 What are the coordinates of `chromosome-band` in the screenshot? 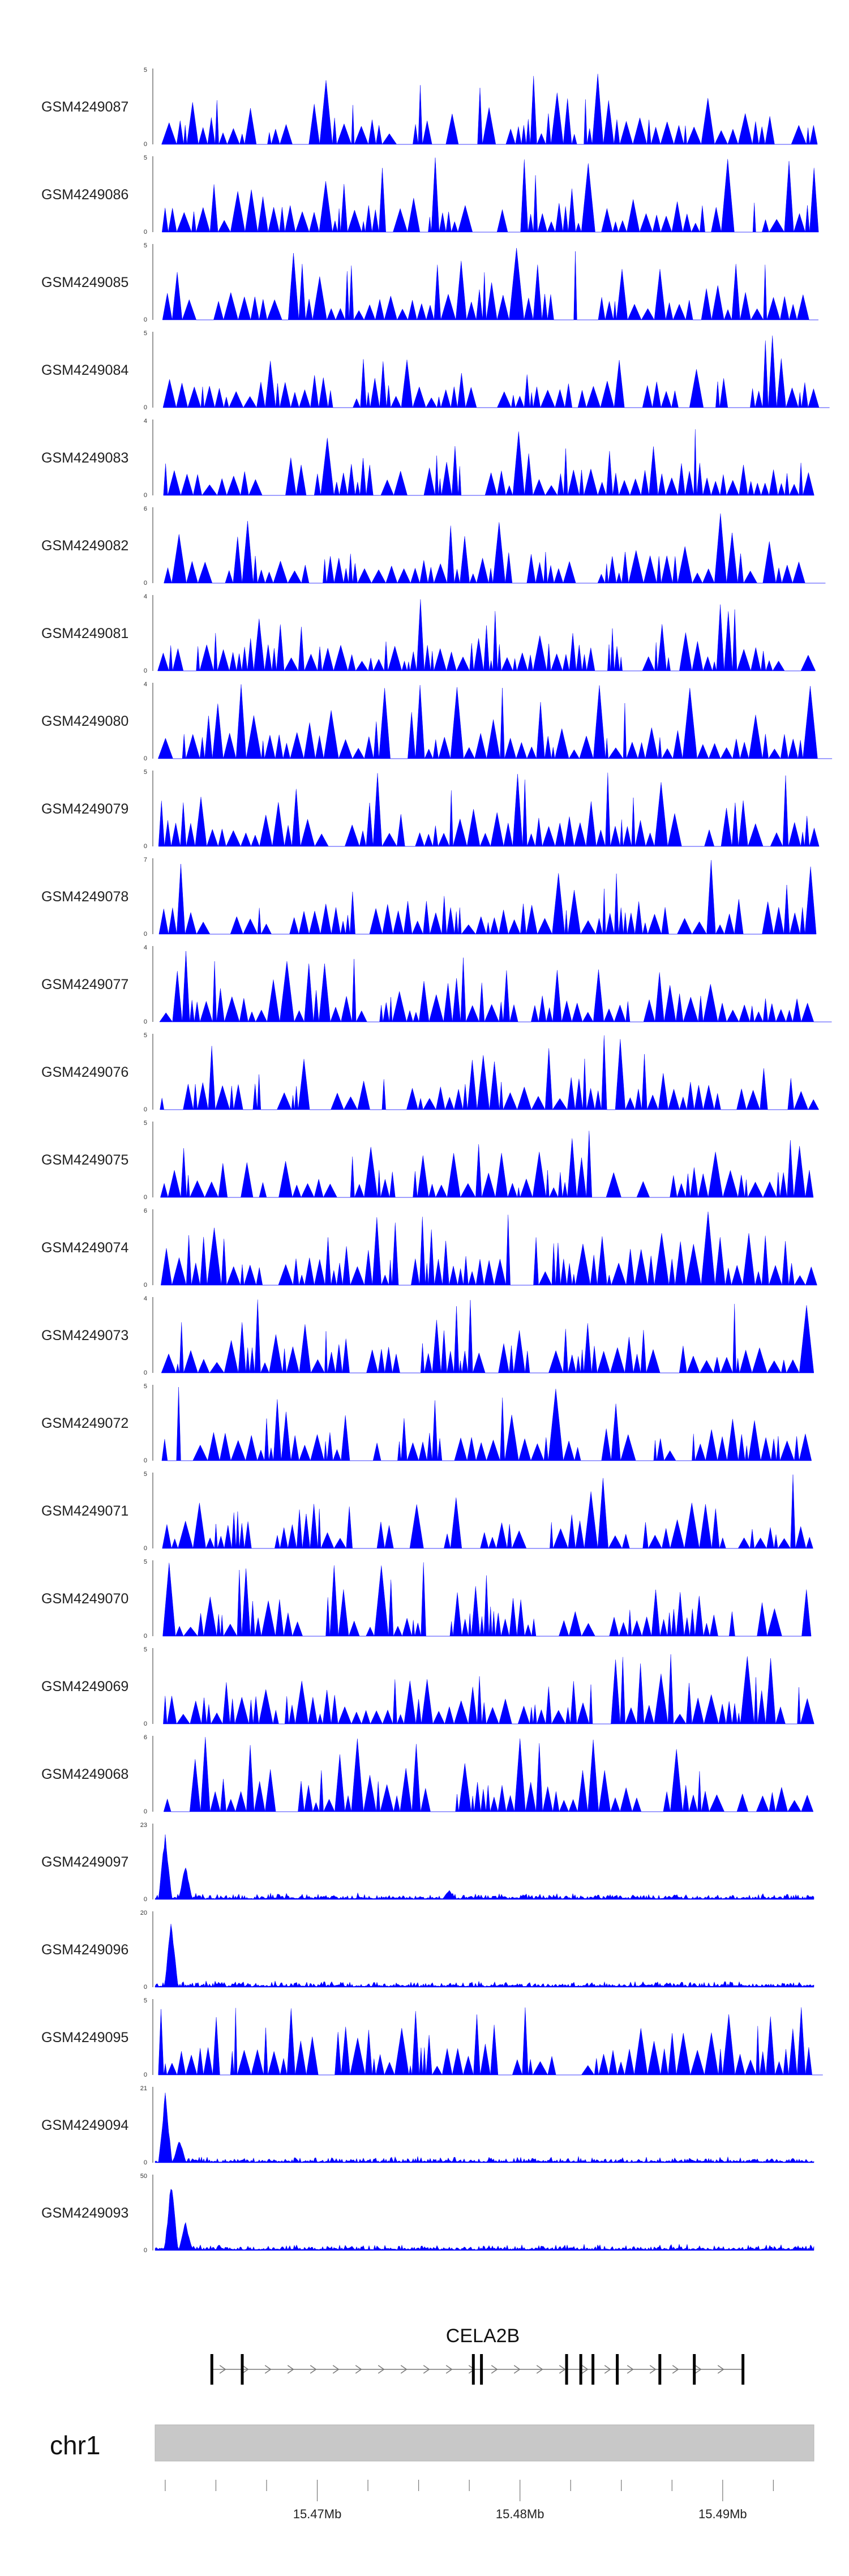 It's located at (484, 2443).